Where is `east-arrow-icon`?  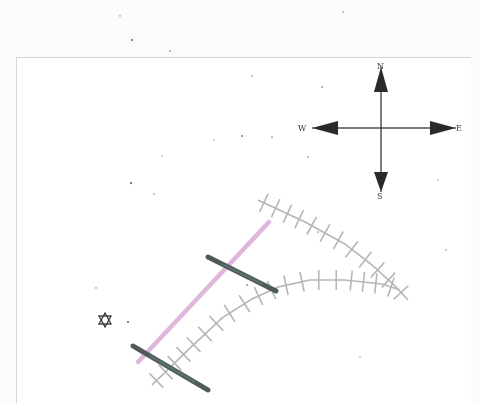
east-arrow-icon is located at coordinates (443, 128).